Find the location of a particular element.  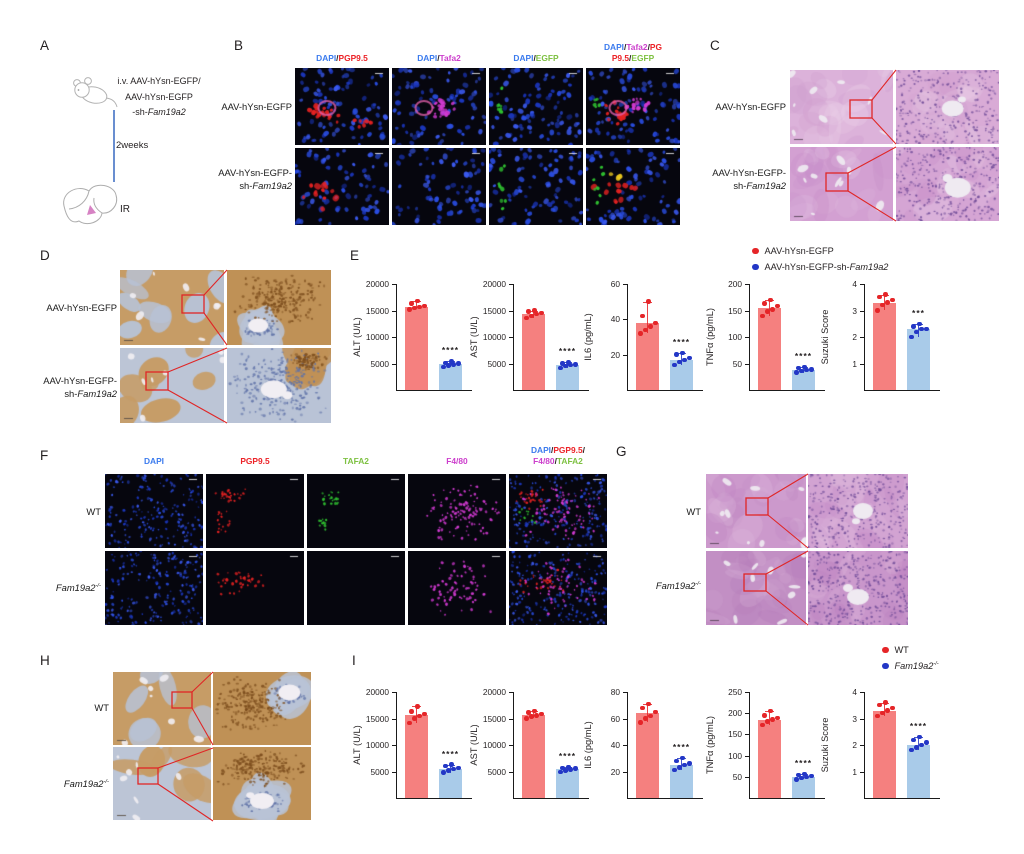

y-tick-label: 40 is located at coordinates (615, 745).